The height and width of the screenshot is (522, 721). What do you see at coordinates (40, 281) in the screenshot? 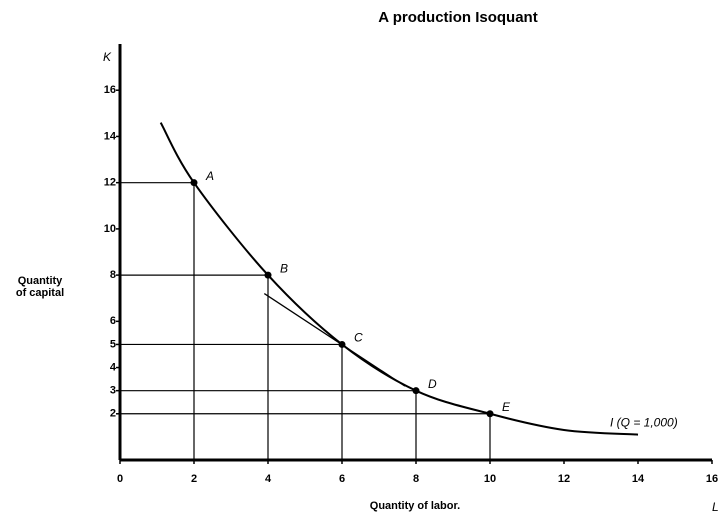
I see `y-axis-label: Quantity` at bounding box center [40, 281].